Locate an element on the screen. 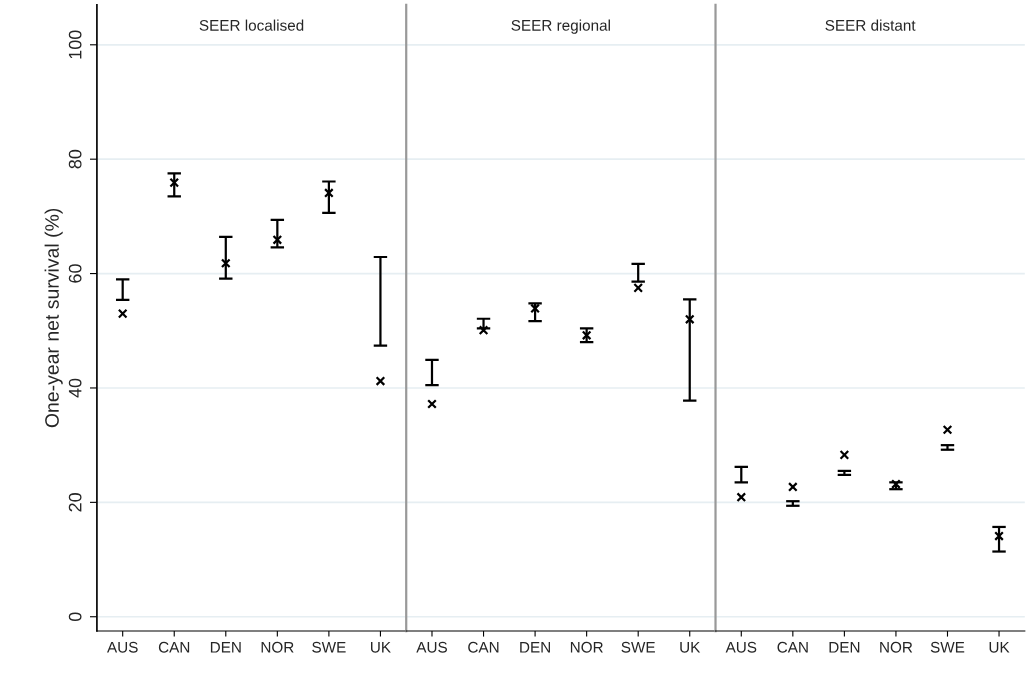 This screenshot has width=1031, height=680. y-tick-label: 40 is located at coordinates (75, 388).